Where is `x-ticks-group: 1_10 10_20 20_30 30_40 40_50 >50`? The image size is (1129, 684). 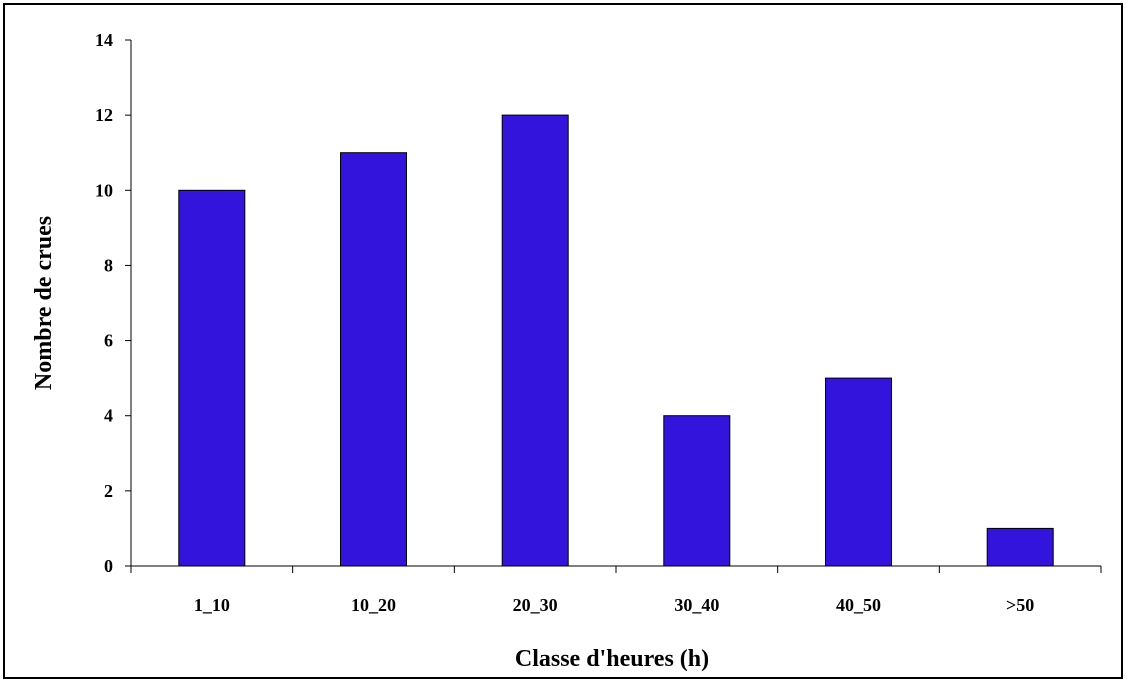
x-ticks-group: 1_10 10_20 20_30 30_40 40_50 >50 is located at coordinates (616, 590).